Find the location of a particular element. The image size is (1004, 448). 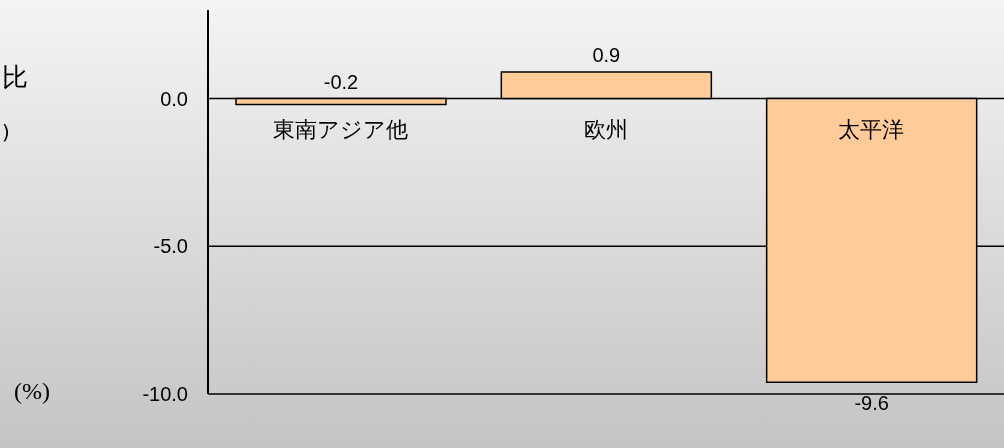

x-tick-label: 東南アジア他 is located at coordinates (341, 129).